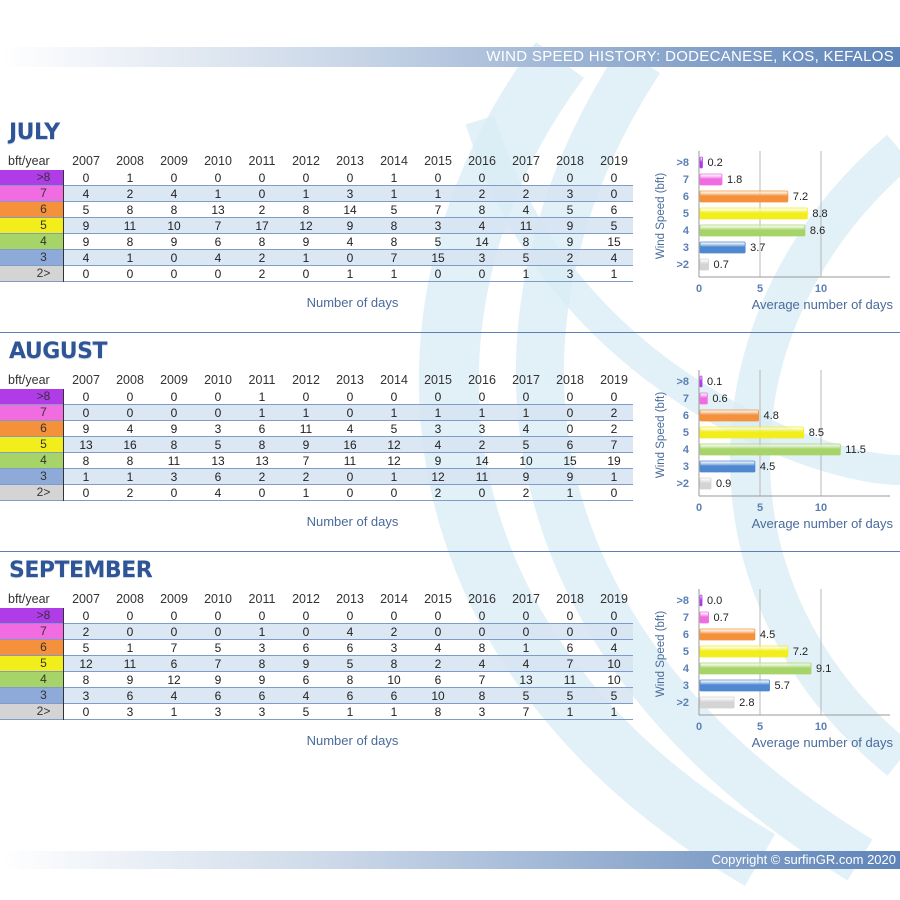 The height and width of the screenshot is (900, 900). What do you see at coordinates (316, 178) in the screenshot?
I see `table-row: >8 0 1 0 0 0 0 0 1 0 0 0 0 0` at bounding box center [316, 178].